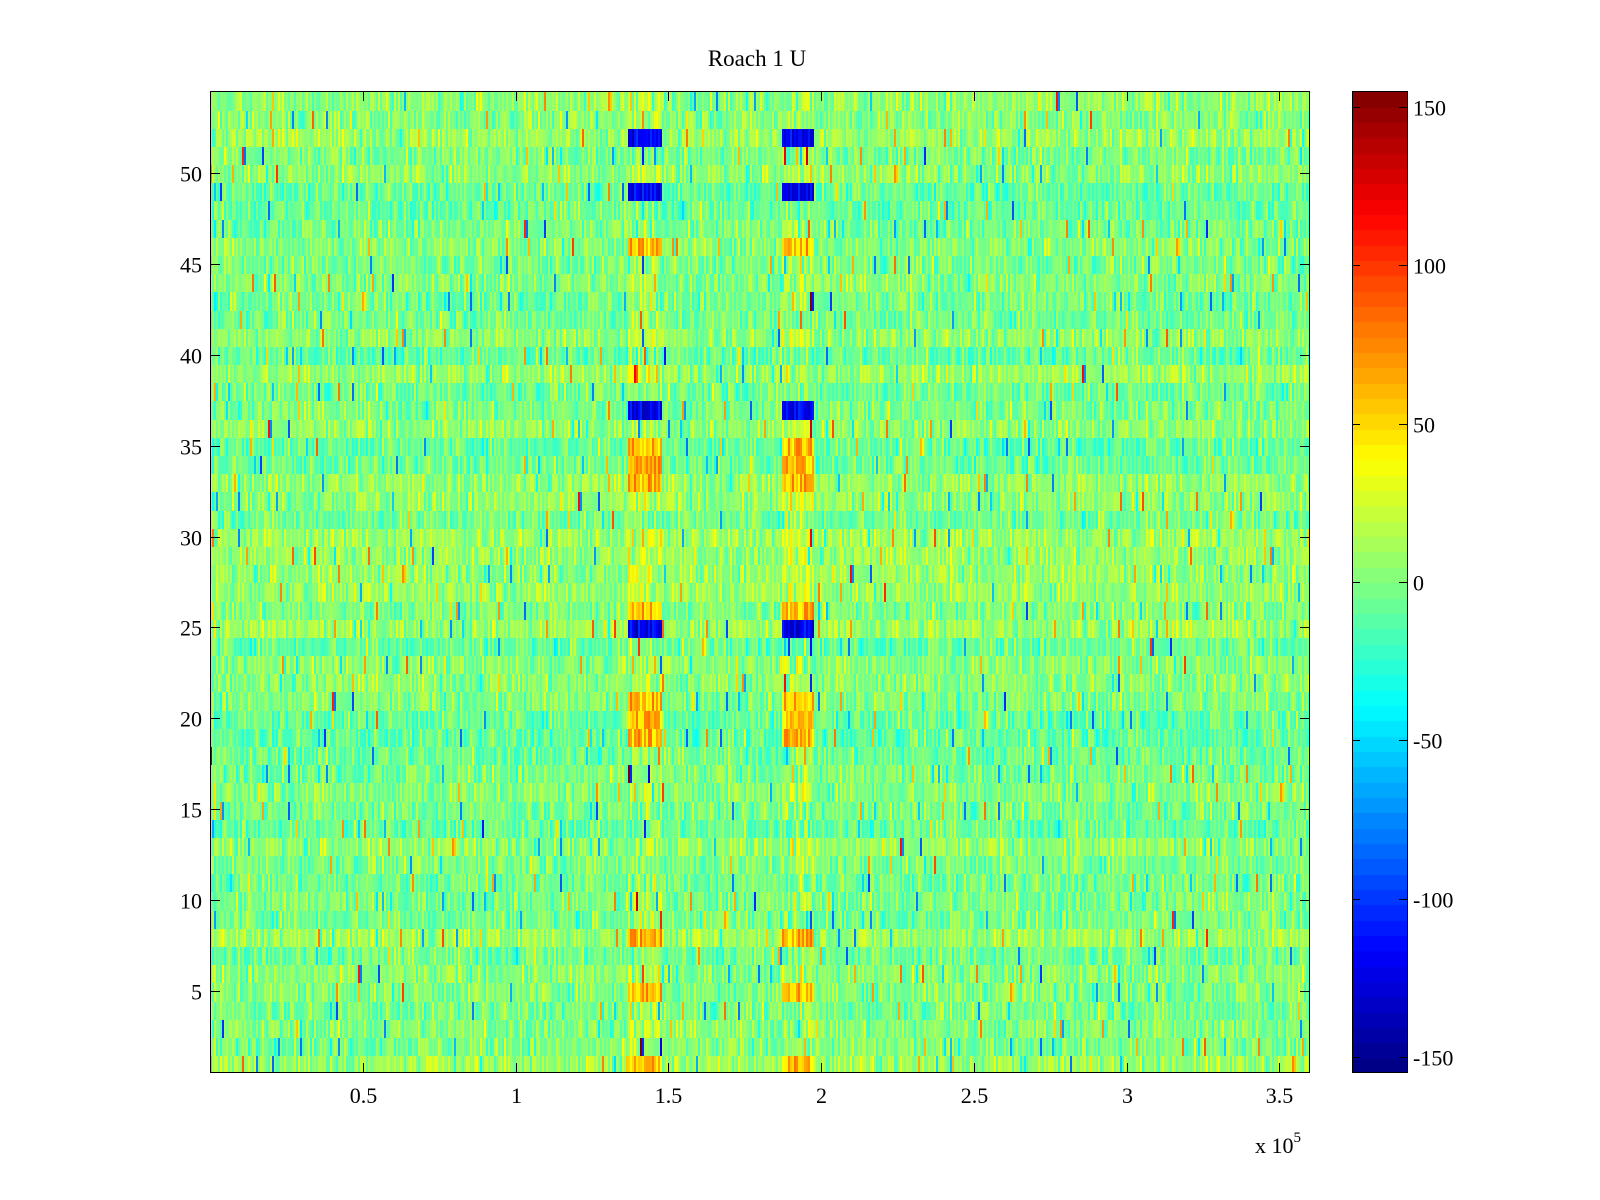 Image resolution: width=1600 pixels, height=1200 pixels. I want to click on y-axis-ticks: 5 10 15 20 25 30 35 40 45 50, so click(191, 583).